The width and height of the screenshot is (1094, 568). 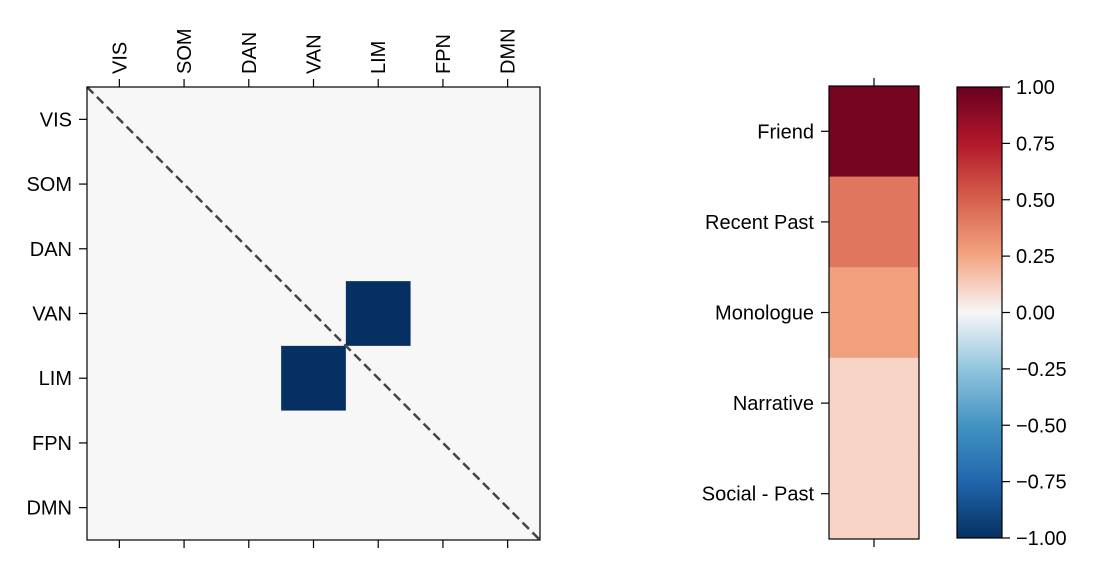 I want to click on x-tick-label: DAN, so click(x=250, y=53).